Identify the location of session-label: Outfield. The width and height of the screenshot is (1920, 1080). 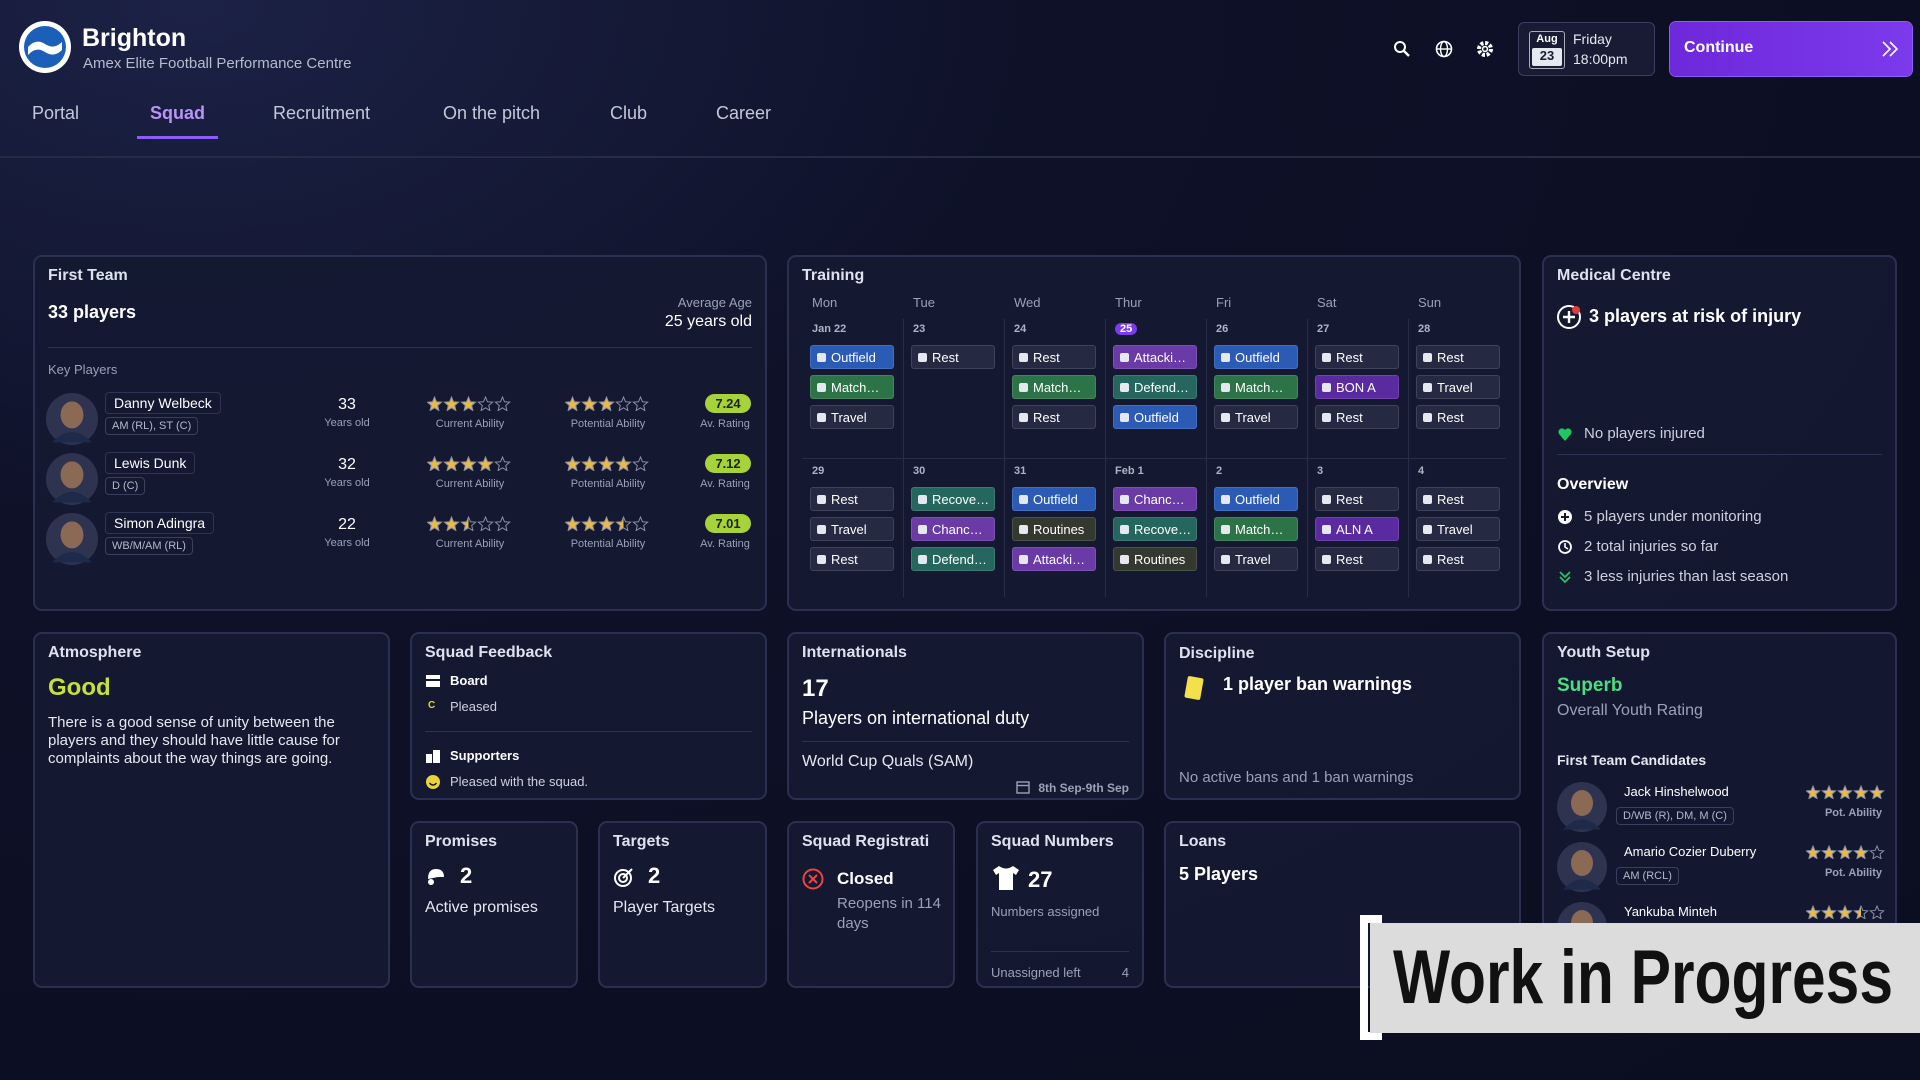
(1156, 417).